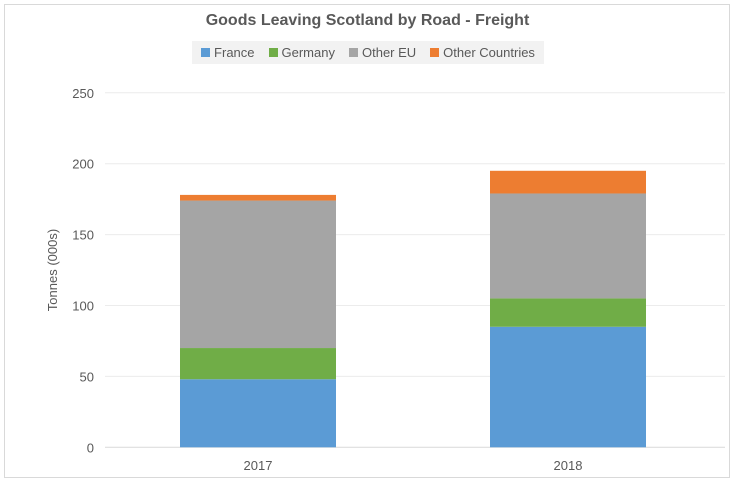  I want to click on x-tick-label: 2018, so click(568, 465).